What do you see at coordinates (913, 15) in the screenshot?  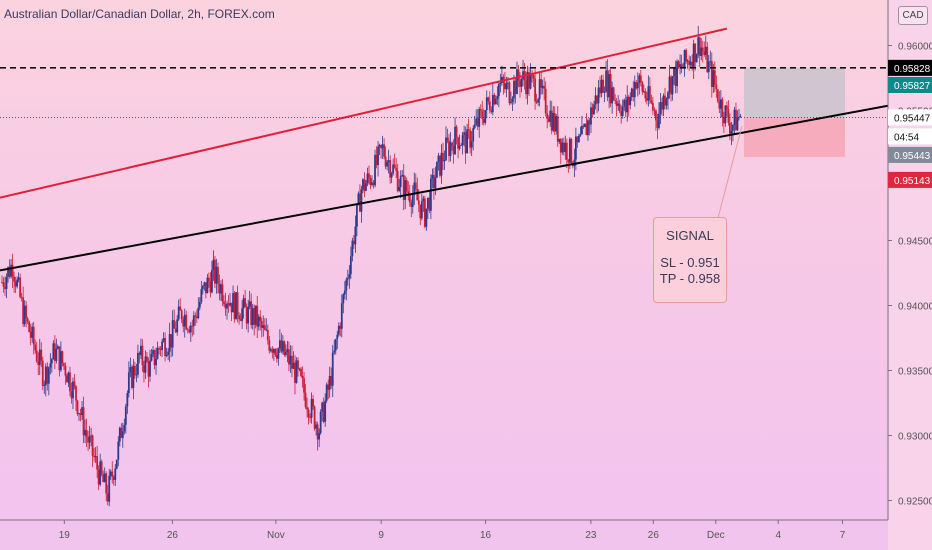 I see `currency-badge: CAD` at bounding box center [913, 15].